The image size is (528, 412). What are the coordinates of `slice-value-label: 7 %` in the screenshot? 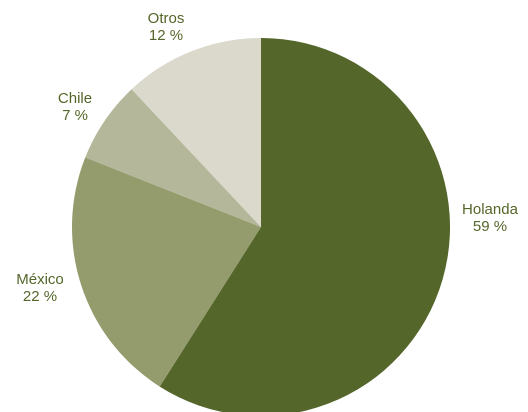 It's located at (75, 115).